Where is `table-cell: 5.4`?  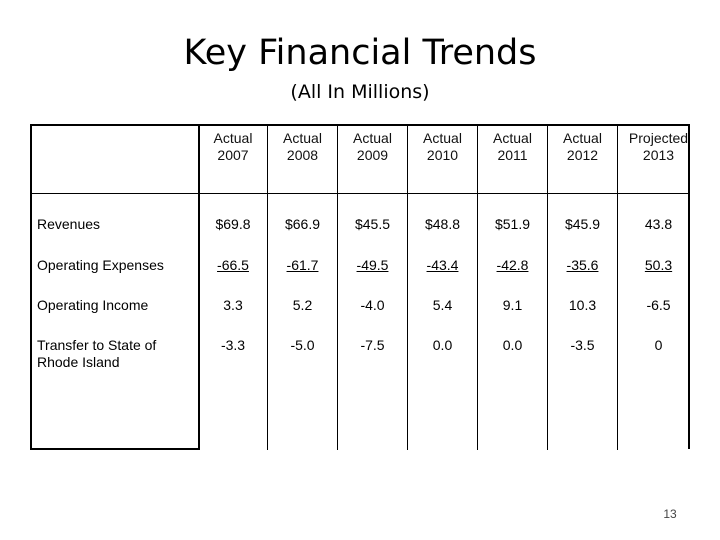 table-cell: 5.4 is located at coordinates (442, 305).